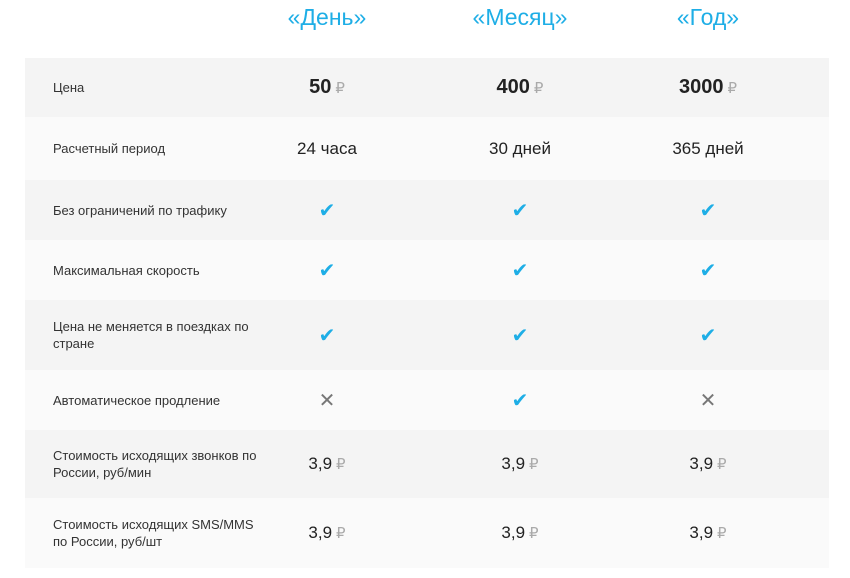  I want to click on cell-value: 3000, so click(701, 87).